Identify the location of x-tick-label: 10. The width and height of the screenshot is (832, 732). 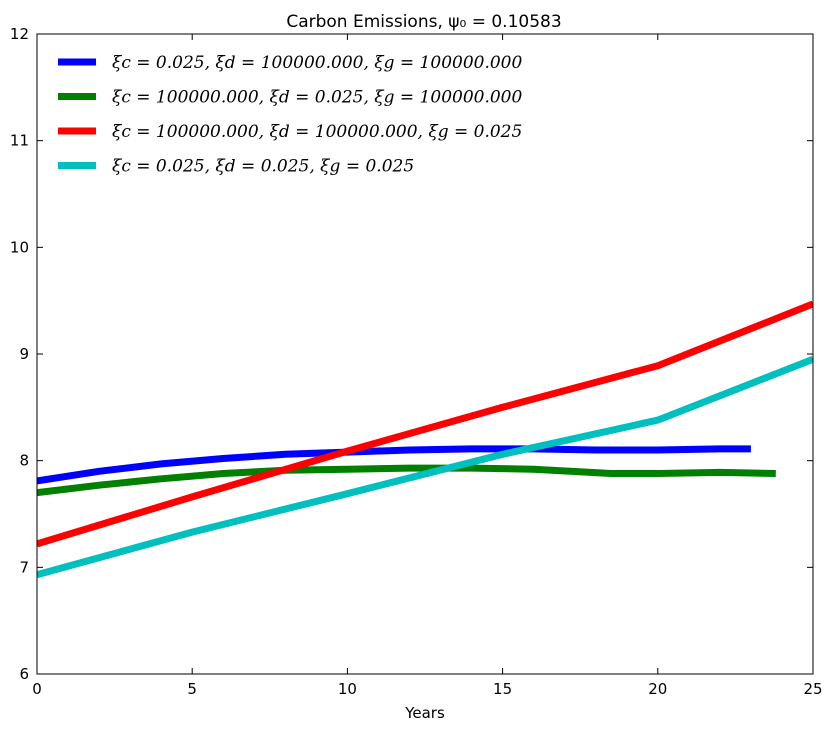
(347, 689).